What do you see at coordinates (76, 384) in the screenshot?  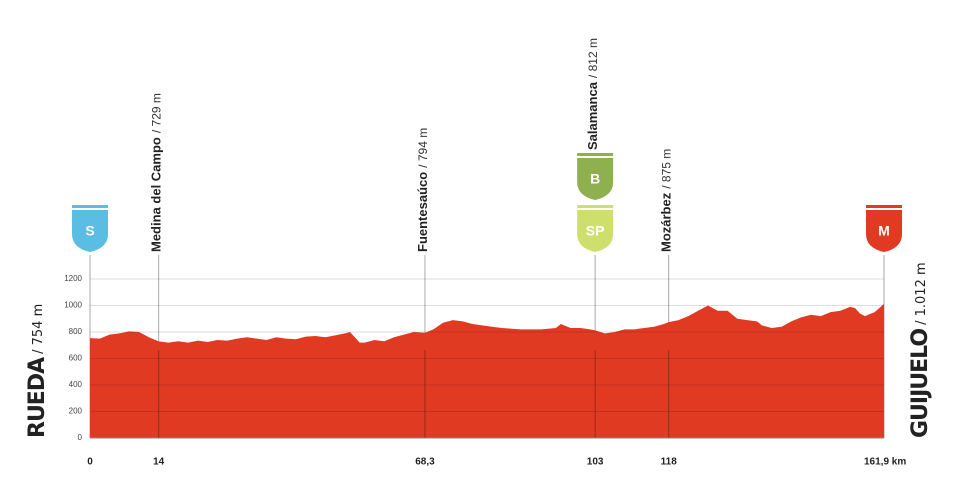 I see `y-tick-label: 400` at bounding box center [76, 384].